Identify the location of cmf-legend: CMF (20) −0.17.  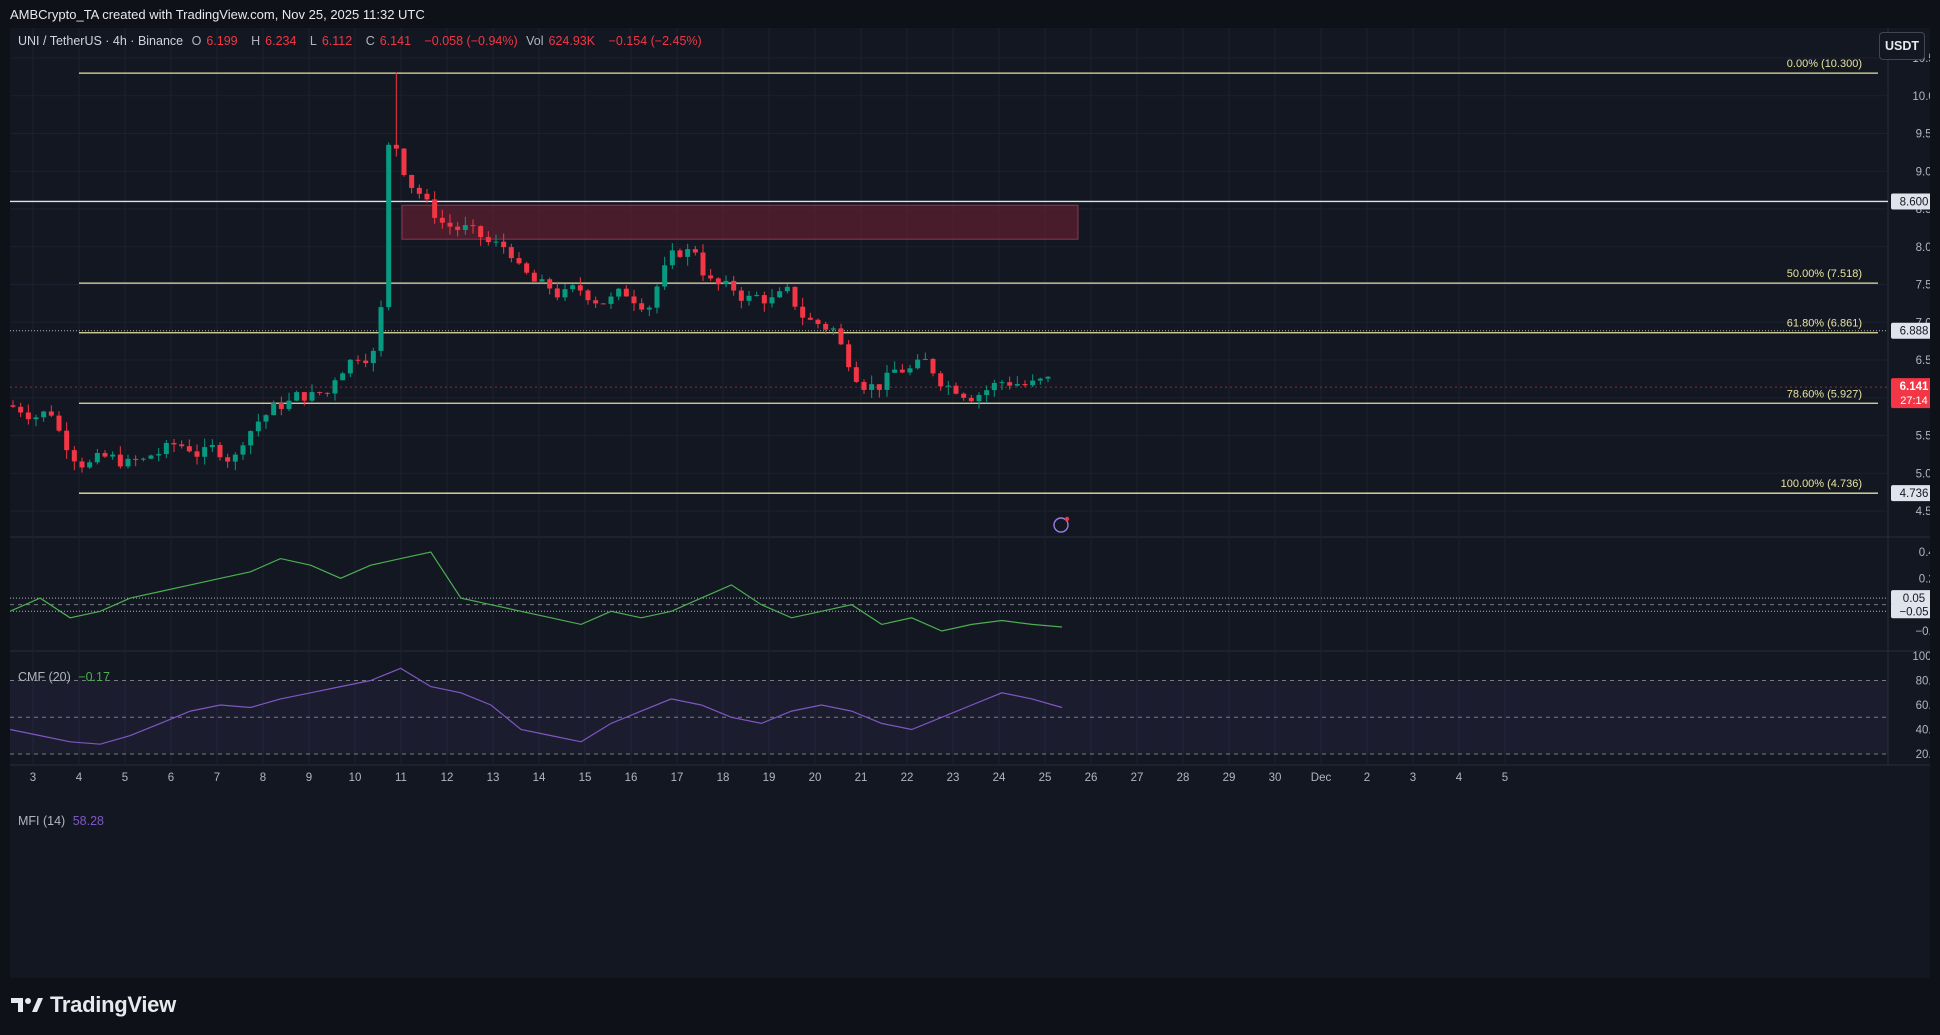
(64, 677).